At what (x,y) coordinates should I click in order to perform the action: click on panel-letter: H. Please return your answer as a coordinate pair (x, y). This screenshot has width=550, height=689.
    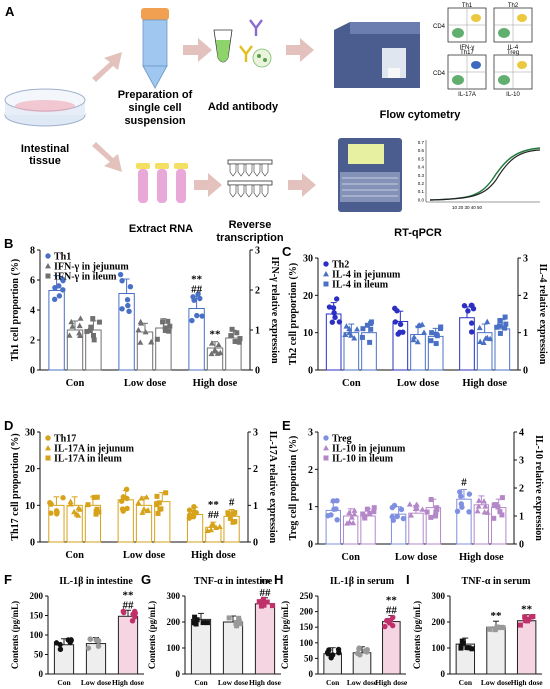
    Looking at the image, I should click on (278, 579).